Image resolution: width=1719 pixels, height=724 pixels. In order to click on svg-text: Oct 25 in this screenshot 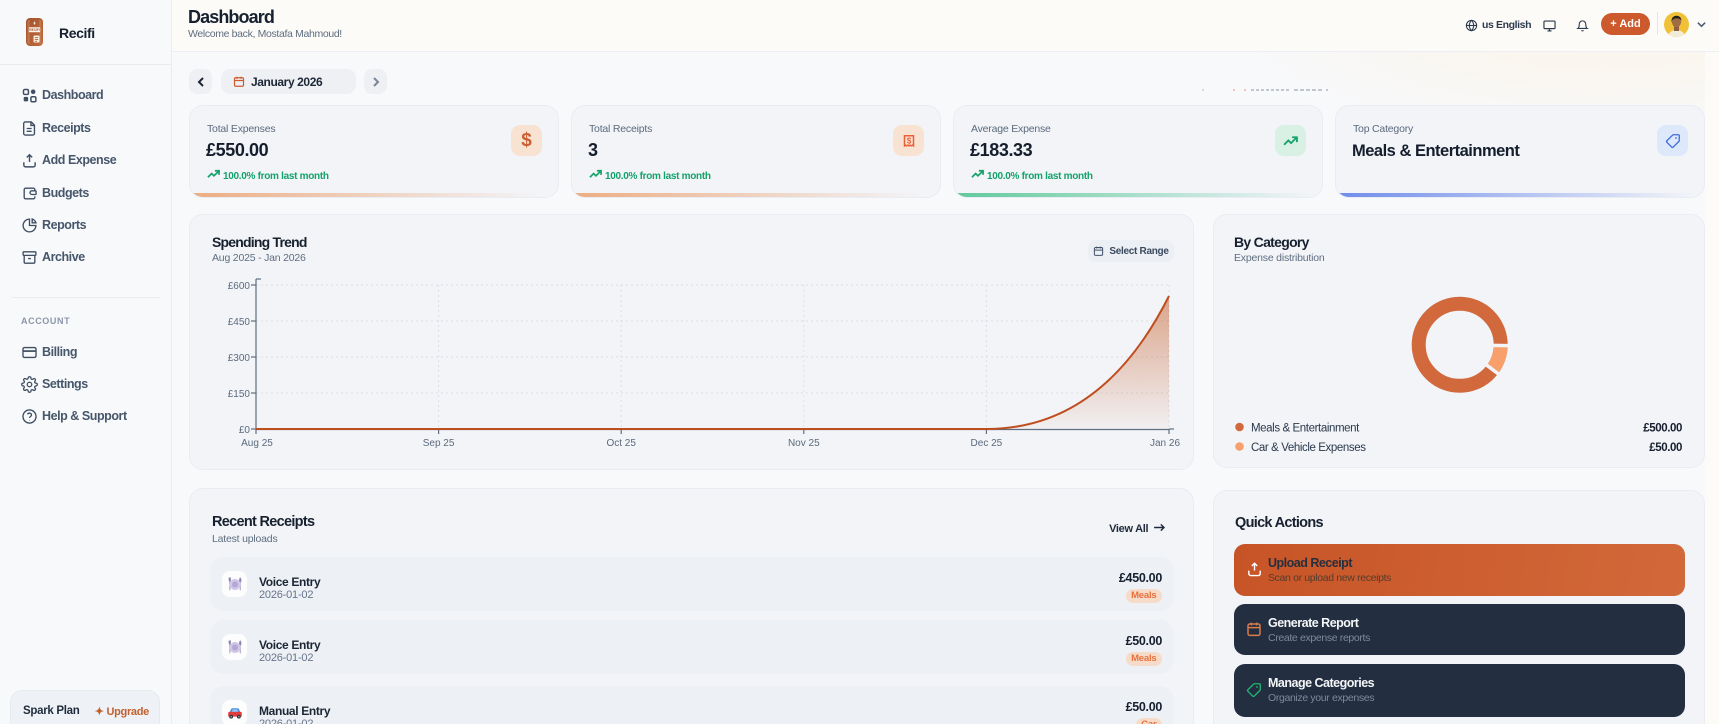, I will do `click(621, 443)`.